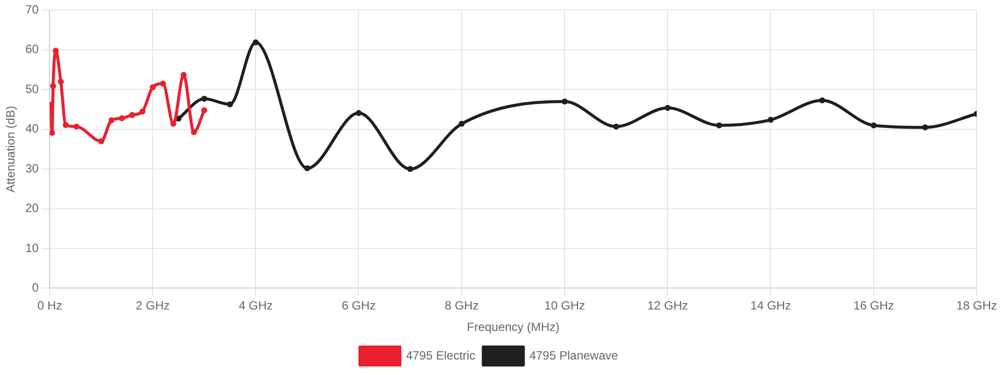 This screenshot has width=1000, height=375. I want to click on x-tick-label: 14 GHz, so click(771, 305).